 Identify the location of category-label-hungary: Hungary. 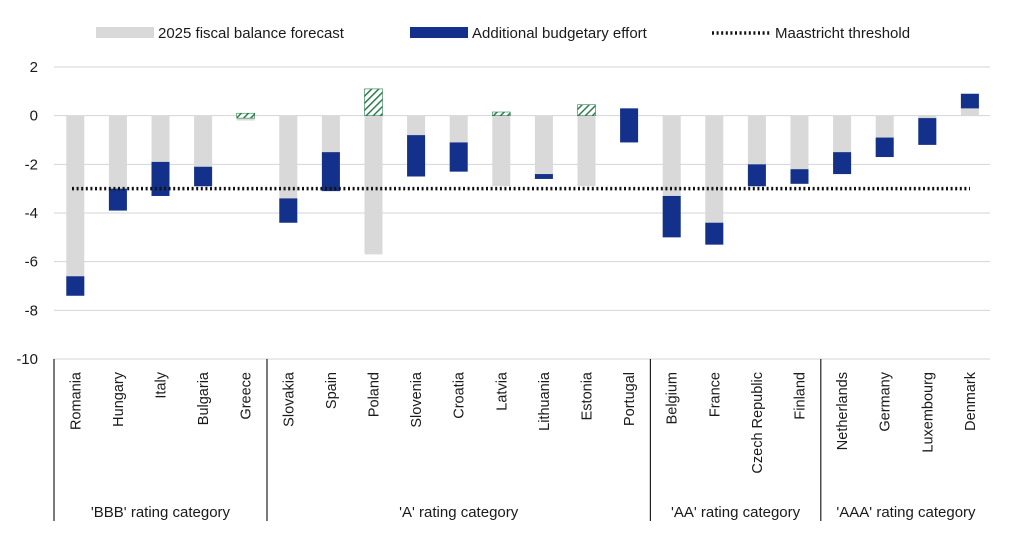
(119, 399).